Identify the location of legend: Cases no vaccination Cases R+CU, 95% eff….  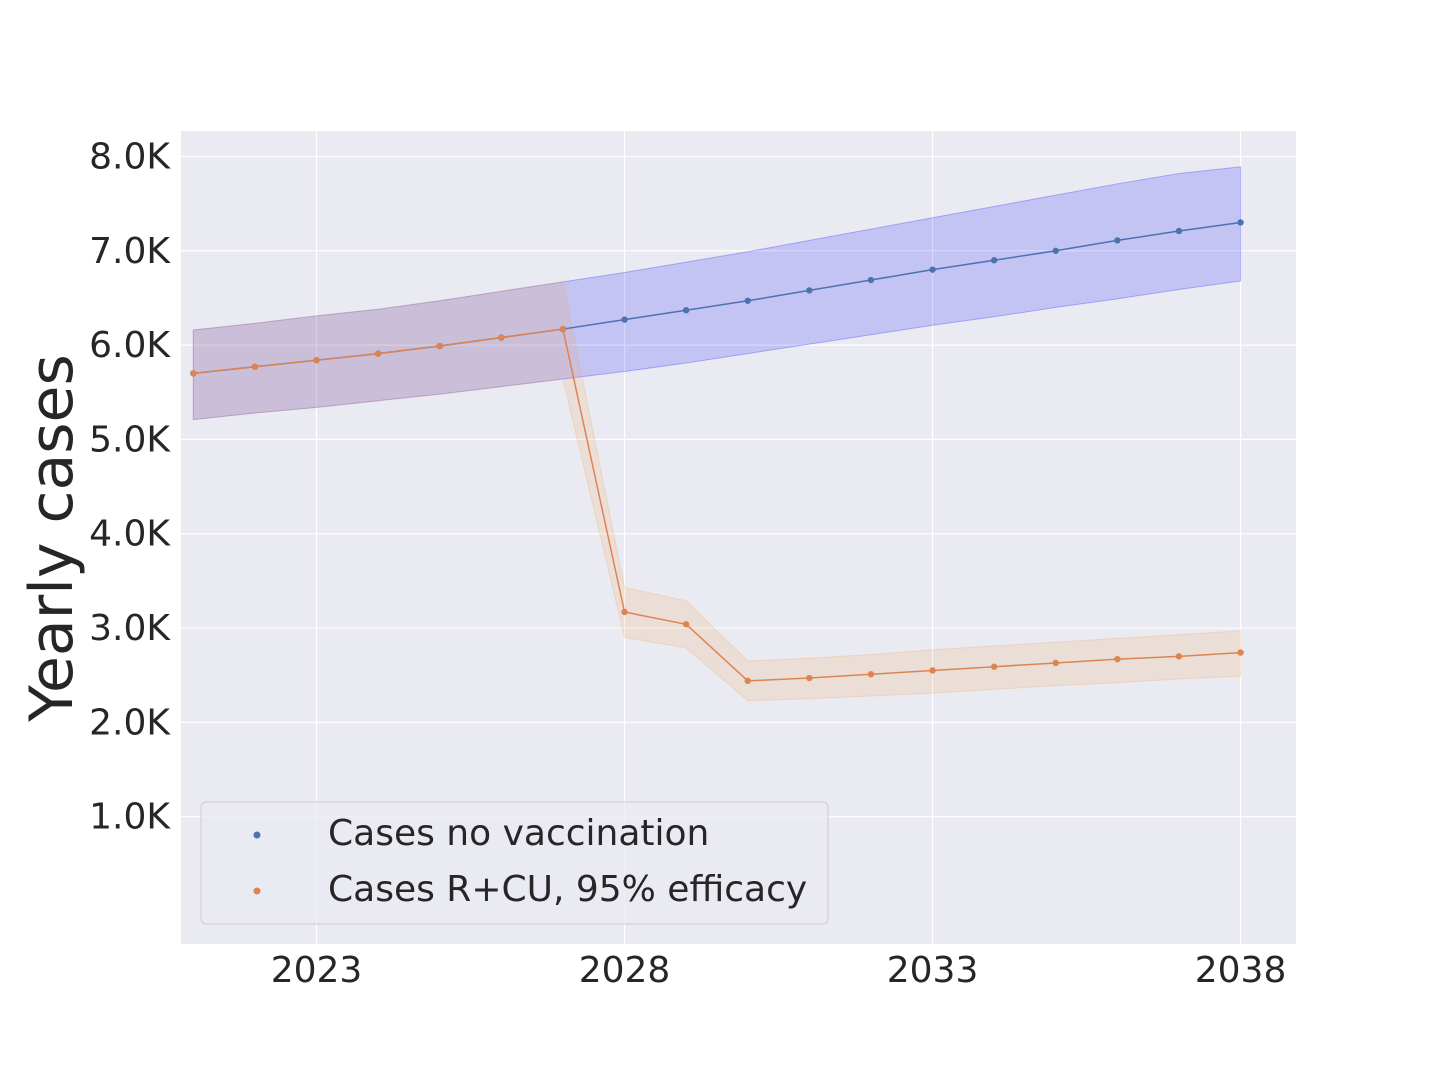
(514, 863).